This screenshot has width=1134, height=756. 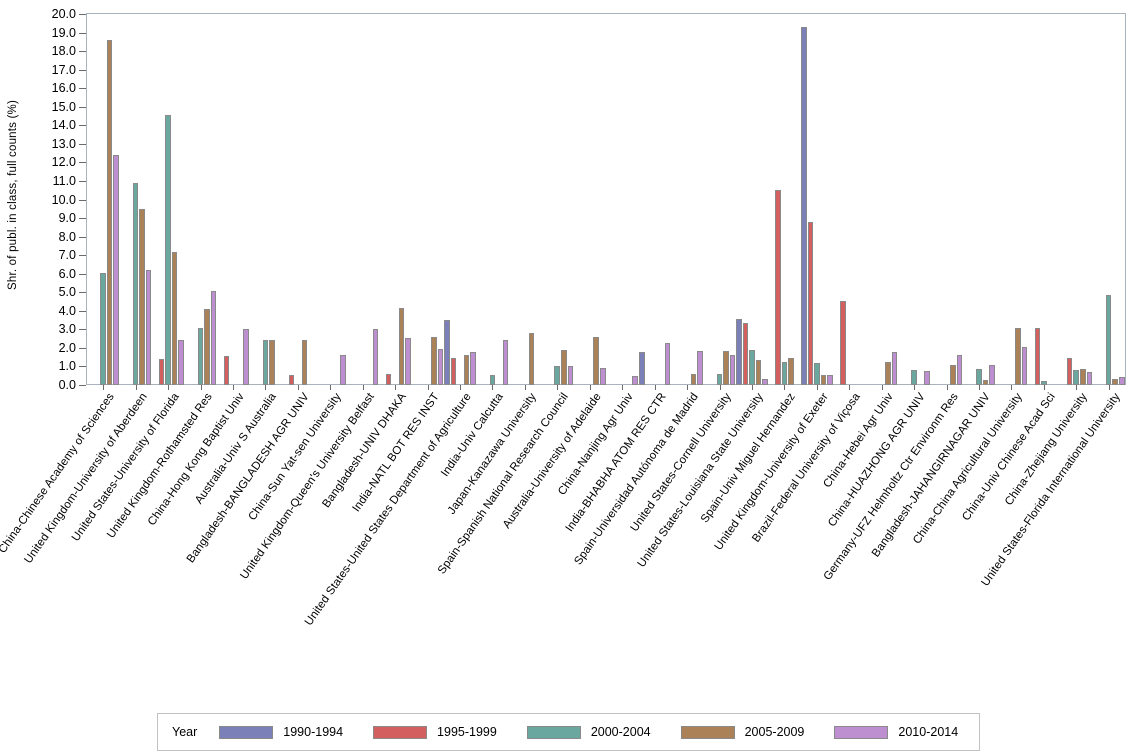 What do you see at coordinates (281, 732) in the screenshot?
I see `legend-item: 1990-1994` at bounding box center [281, 732].